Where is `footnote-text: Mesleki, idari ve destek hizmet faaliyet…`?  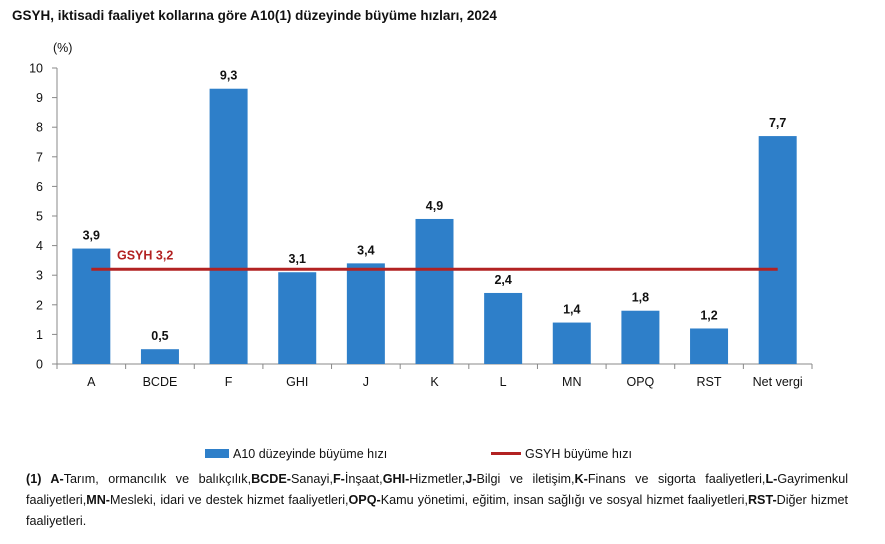 footnote-text: Mesleki, idari ve destek hizmet faaliyet… is located at coordinates (229, 500).